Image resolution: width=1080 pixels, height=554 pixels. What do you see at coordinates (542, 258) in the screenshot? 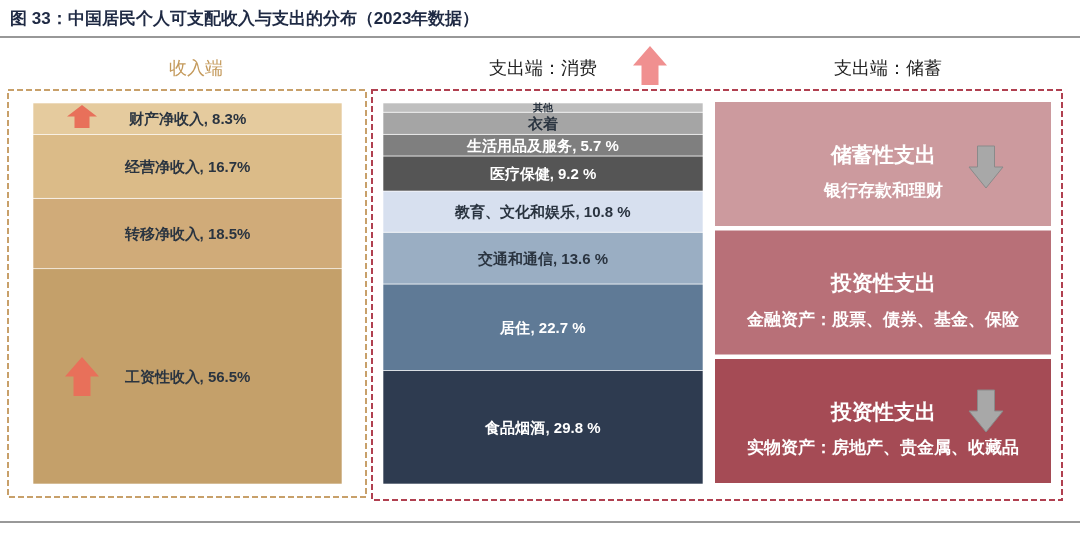
I see `data-label: 交通和通信, 13.6 %` at bounding box center [542, 258].